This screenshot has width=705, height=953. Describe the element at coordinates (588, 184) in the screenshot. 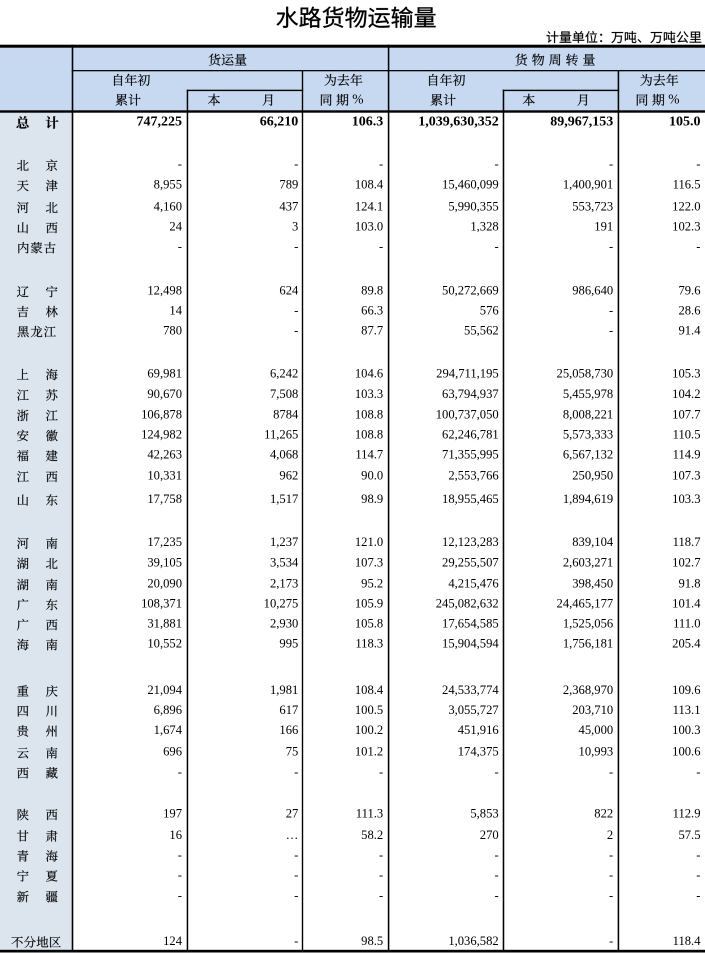

I see `svg-text: 1,400,901` at that location.